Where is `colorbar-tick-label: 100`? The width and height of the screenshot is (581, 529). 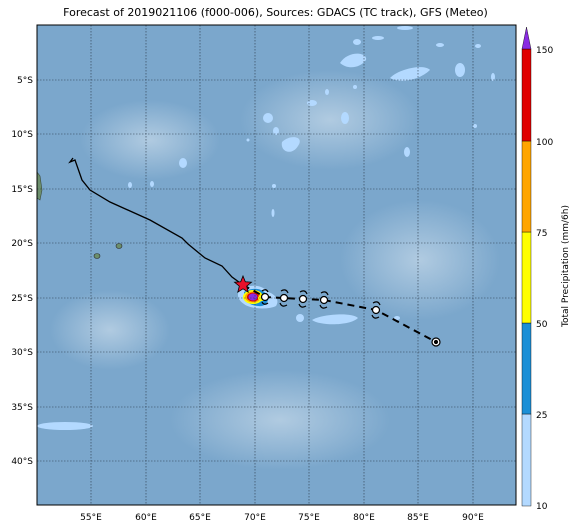
colorbar-tick-label: 100 is located at coordinates (544, 143).